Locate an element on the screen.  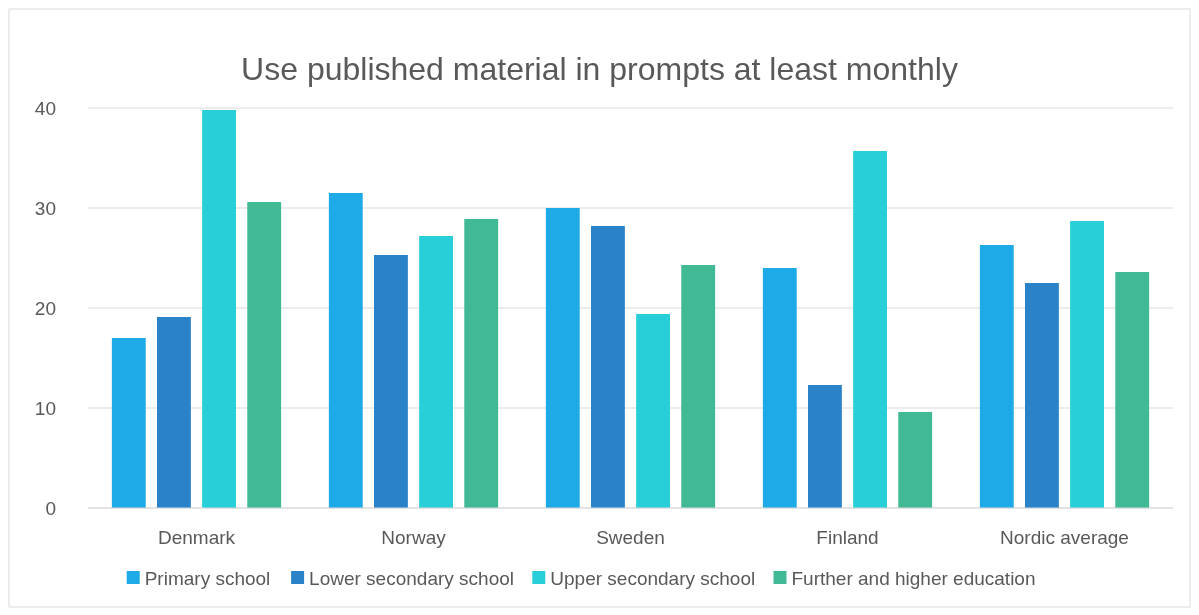
x-tick-label: Finland is located at coordinates (847, 537).